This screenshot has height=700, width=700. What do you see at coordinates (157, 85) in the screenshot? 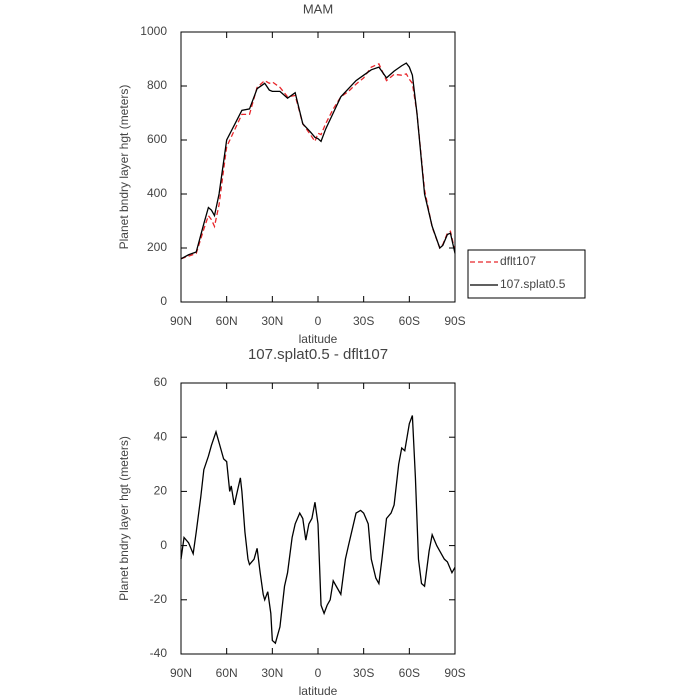
I see `y-tick-label: 800` at bounding box center [157, 85].